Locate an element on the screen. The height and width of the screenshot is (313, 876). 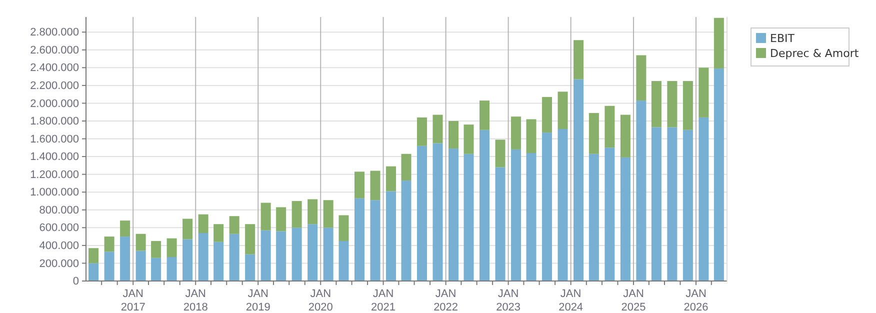
y-tick-label: 800.000 is located at coordinates (59, 210).